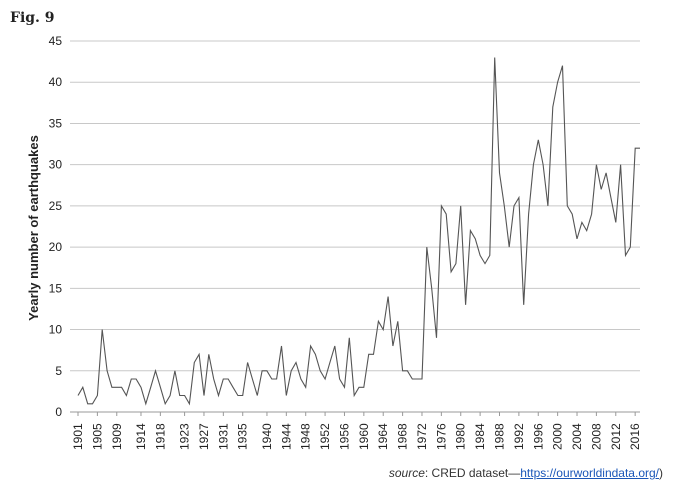  What do you see at coordinates (223, 436) in the screenshot?
I see `x-tick-label: 1931` at bounding box center [223, 436].